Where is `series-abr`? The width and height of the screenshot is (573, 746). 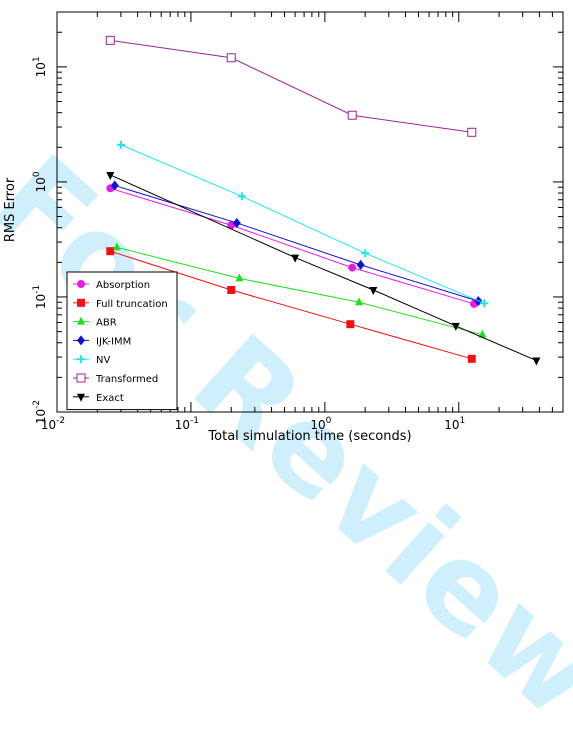
series-abr is located at coordinates (299, 290).